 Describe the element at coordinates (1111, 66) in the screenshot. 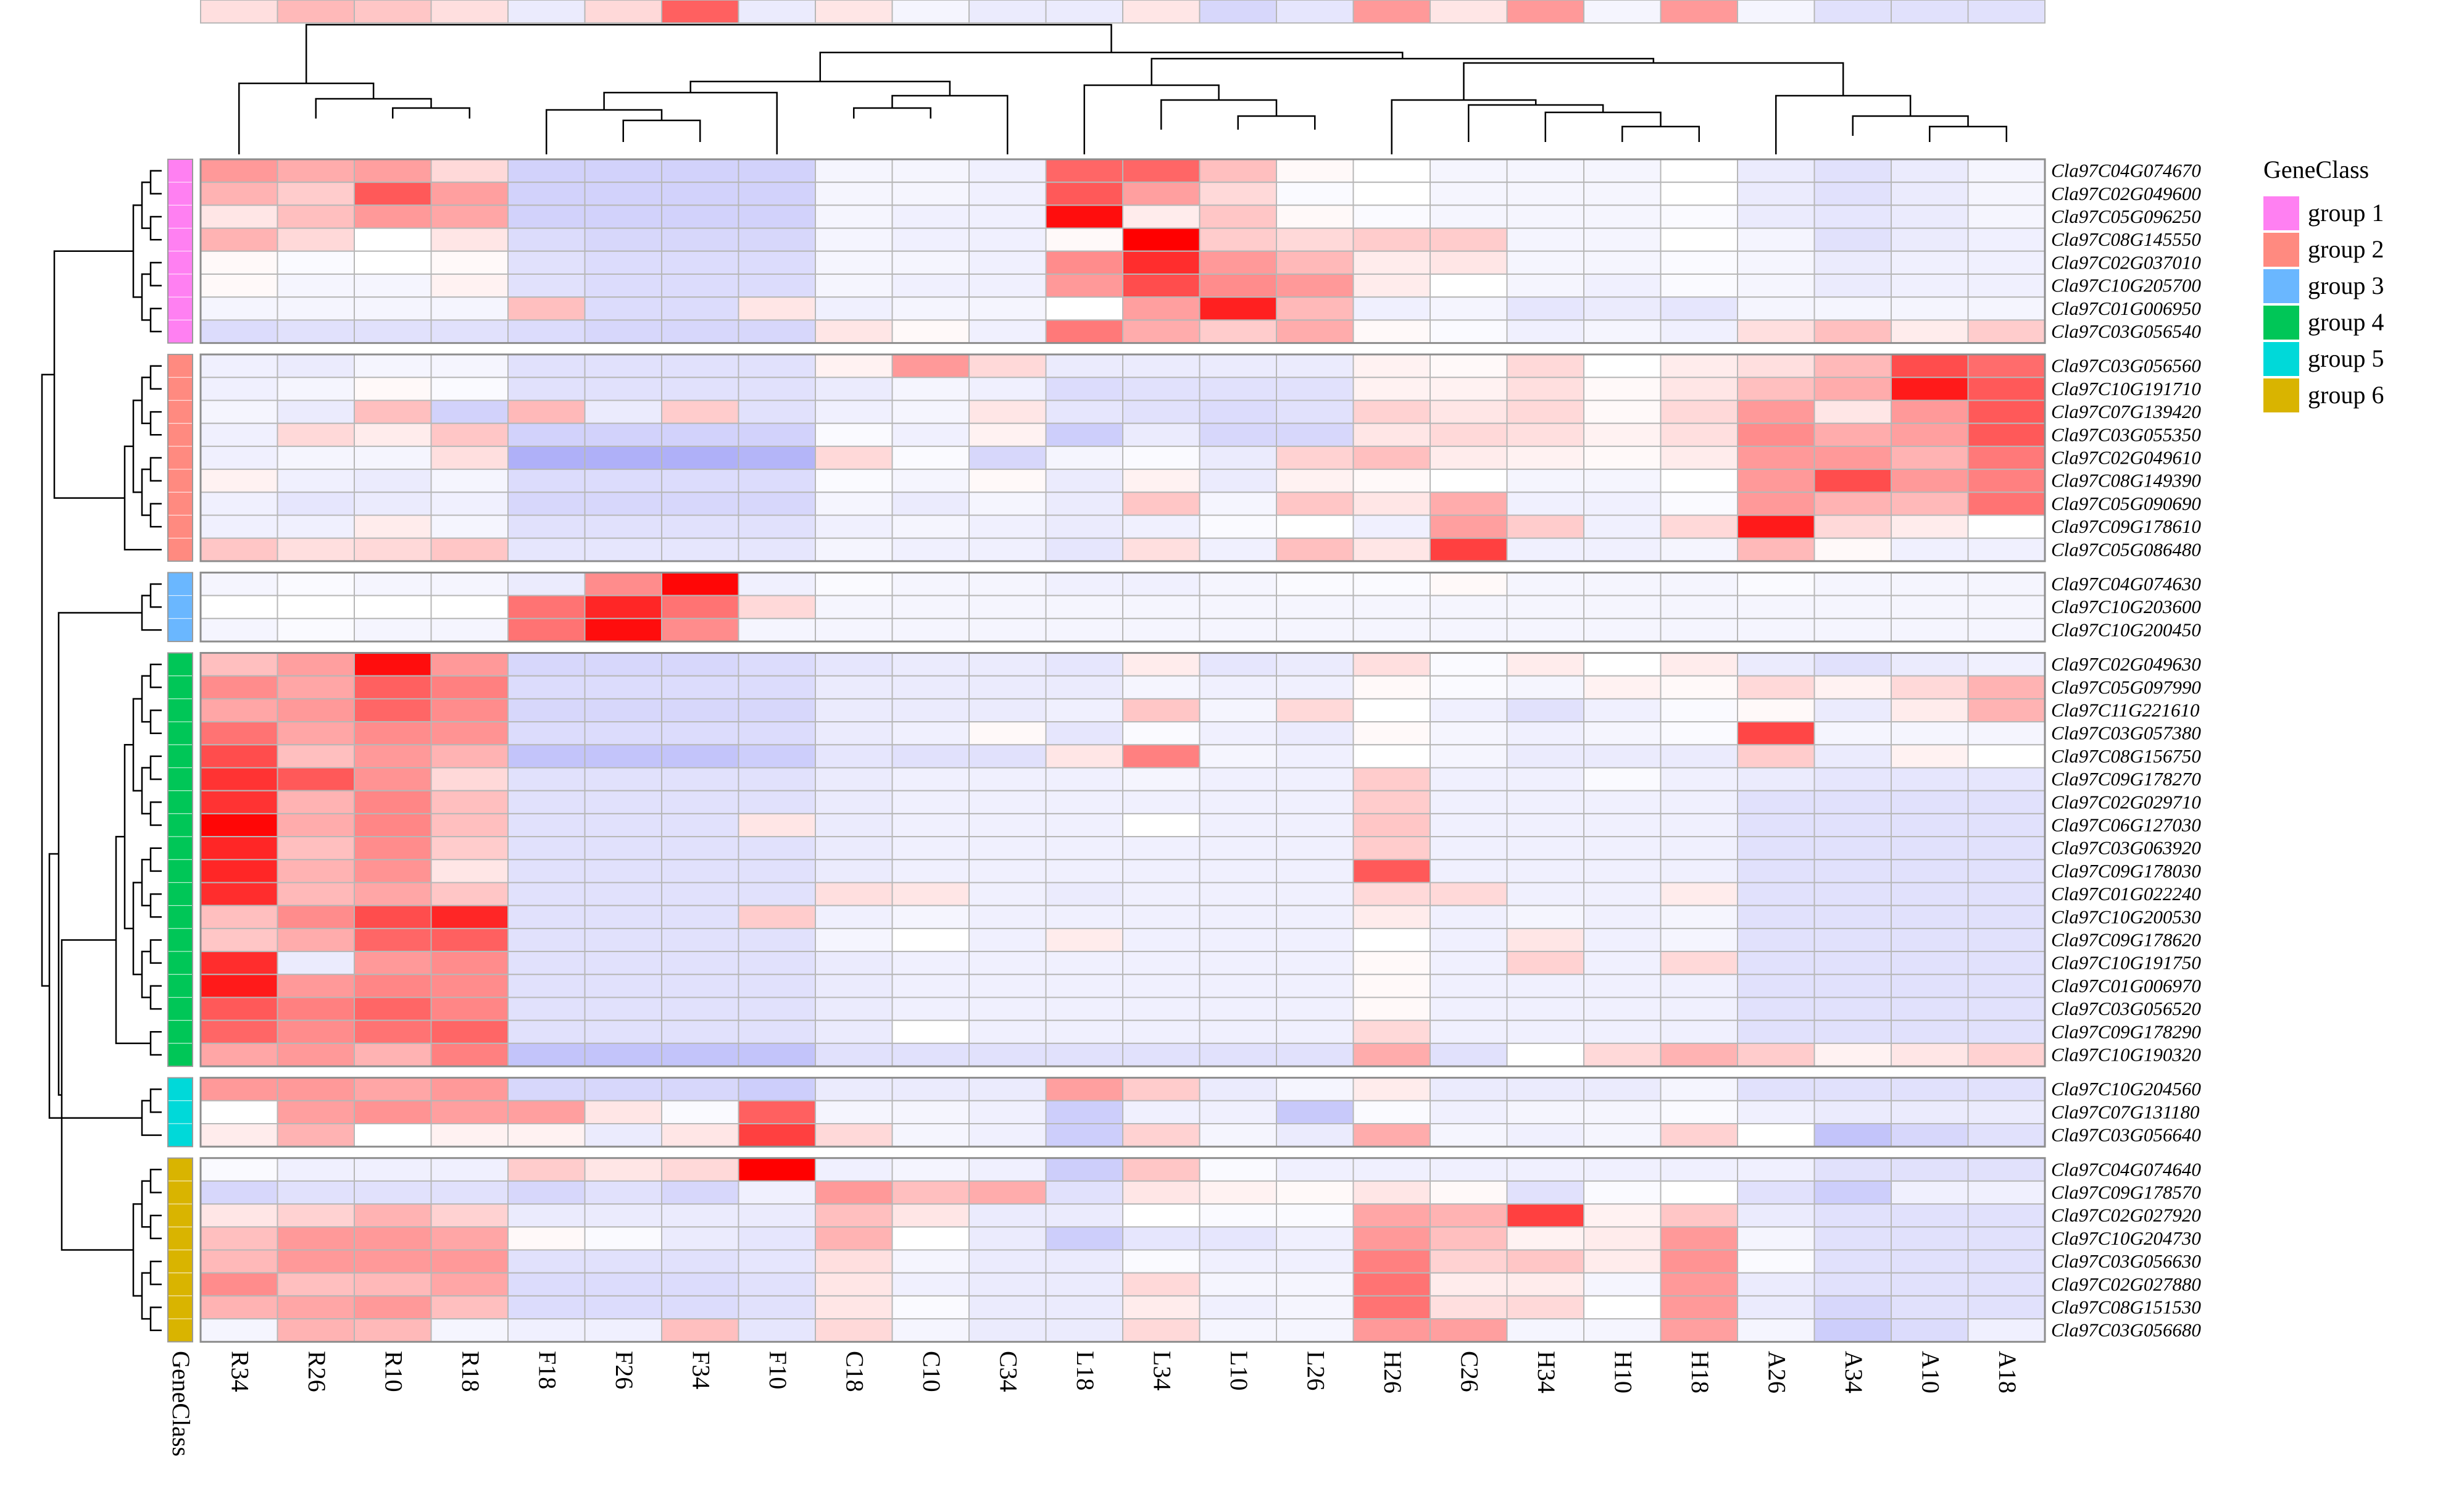

I see `column-dendrogram-branch` at that location.